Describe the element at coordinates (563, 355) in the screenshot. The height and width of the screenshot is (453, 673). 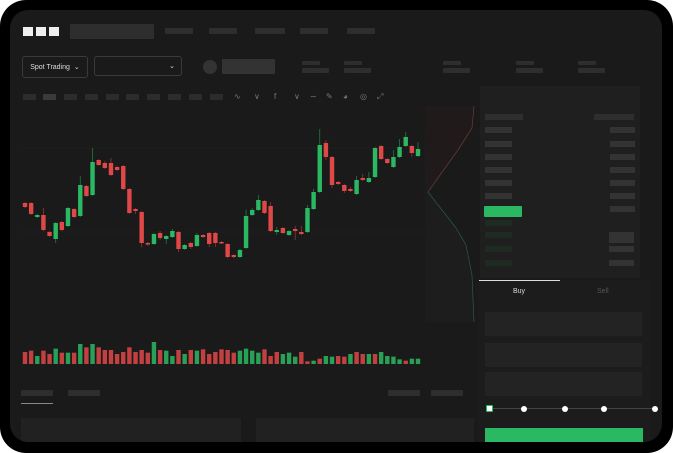
I see `amount-input` at that location.